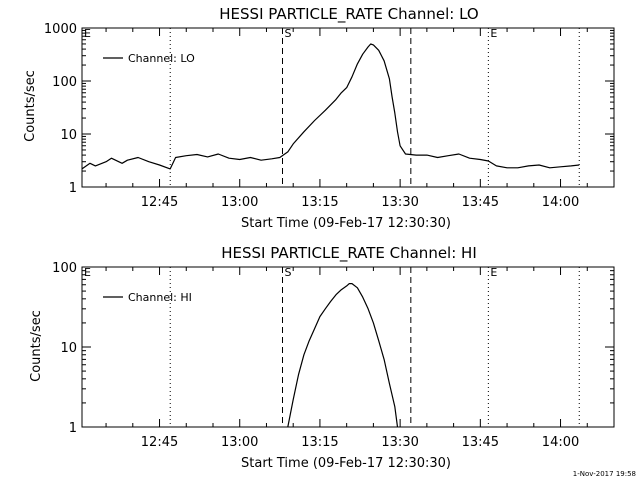 The image size is (640, 480). What do you see at coordinates (160, 297) in the screenshot?
I see `legend-label: Channel: HI` at bounding box center [160, 297].